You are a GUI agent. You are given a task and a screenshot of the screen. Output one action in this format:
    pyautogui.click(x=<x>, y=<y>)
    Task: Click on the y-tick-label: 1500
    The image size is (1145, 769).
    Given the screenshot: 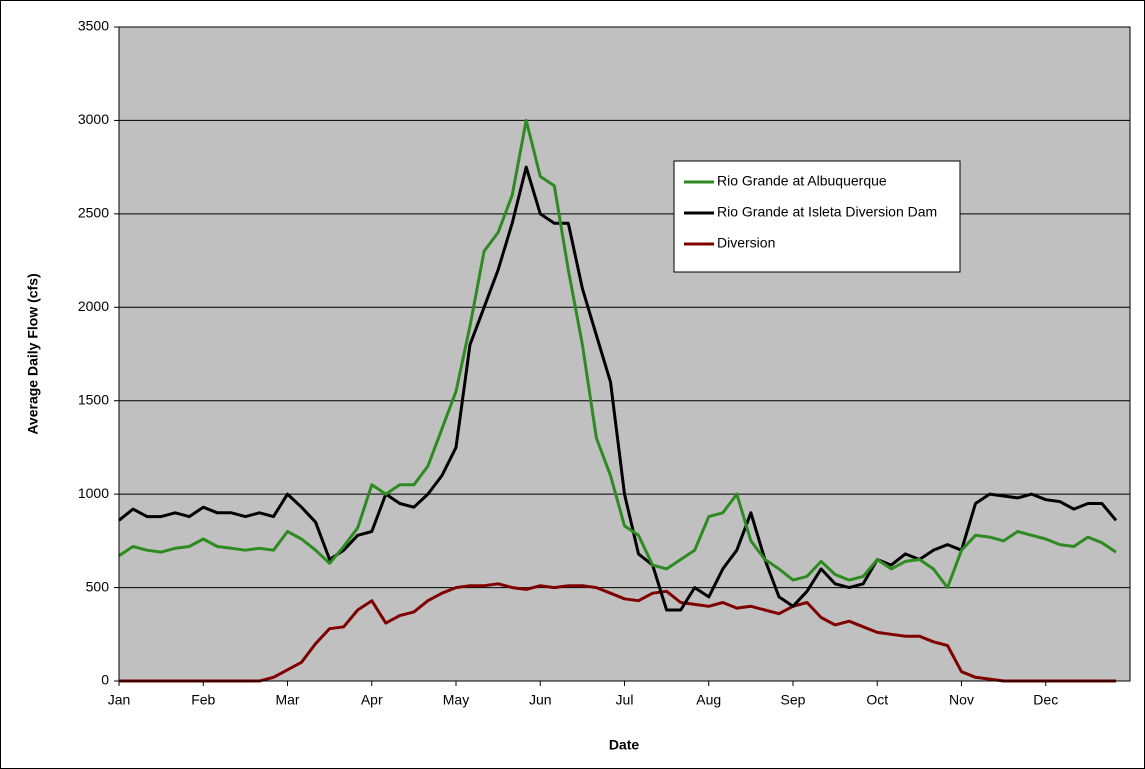 What is the action you would take?
    pyautogui.click(x=93, y=399)
    